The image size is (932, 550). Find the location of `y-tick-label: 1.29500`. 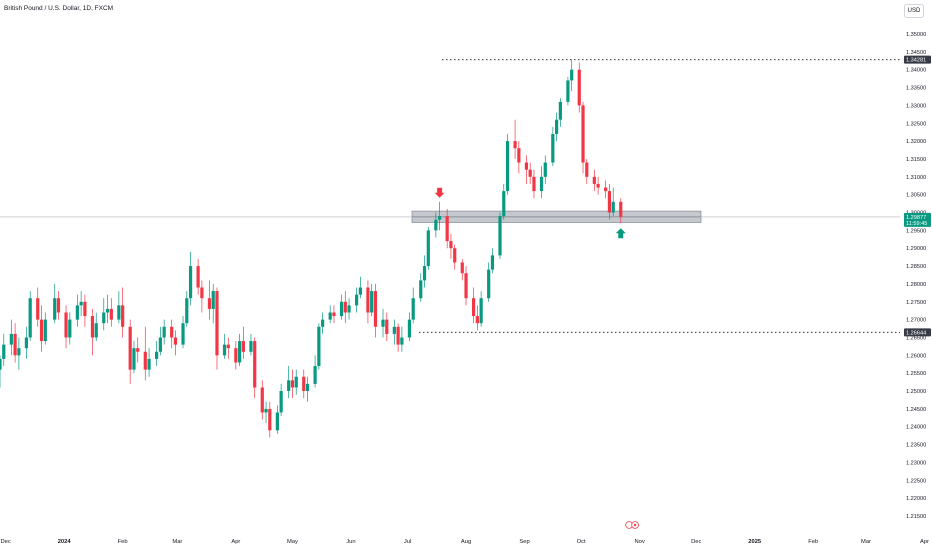

y-tick-label: 1.29500 is located at coordinates (916, 231).